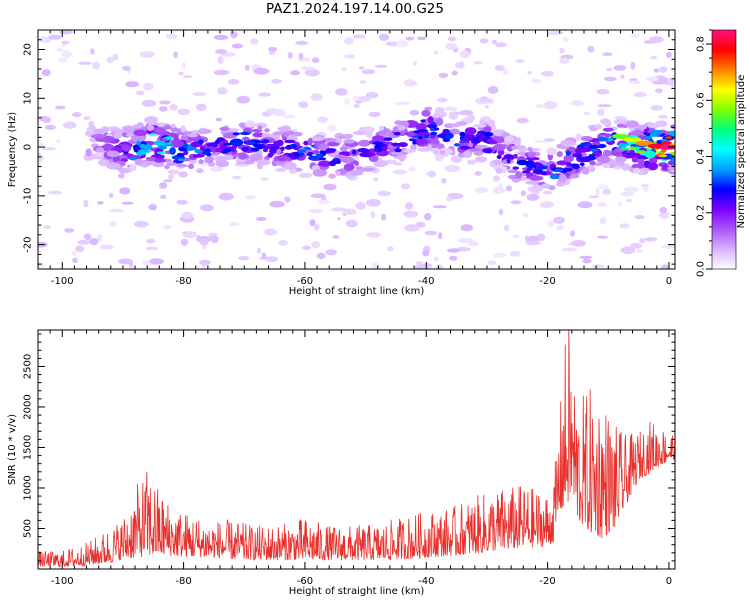 This screenshot has height=600, width=750. What do you see at coordinates (28, 447) in the screenshot?
I see `snr-ytick-label: 1500` at bounding box center [28, 447].